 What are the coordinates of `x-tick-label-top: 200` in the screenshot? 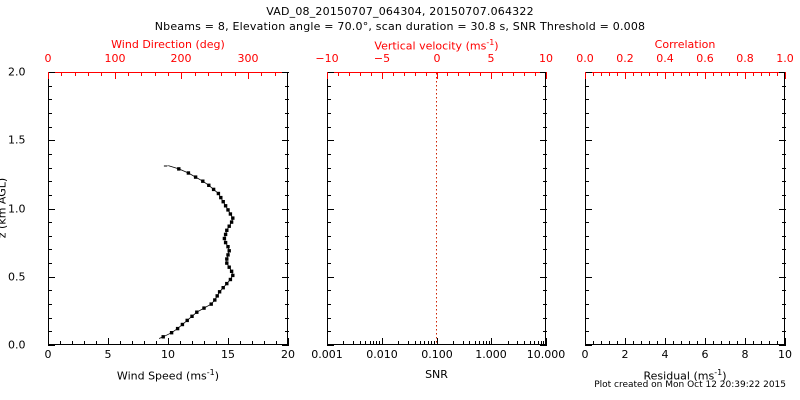 It's located at (181, 58).